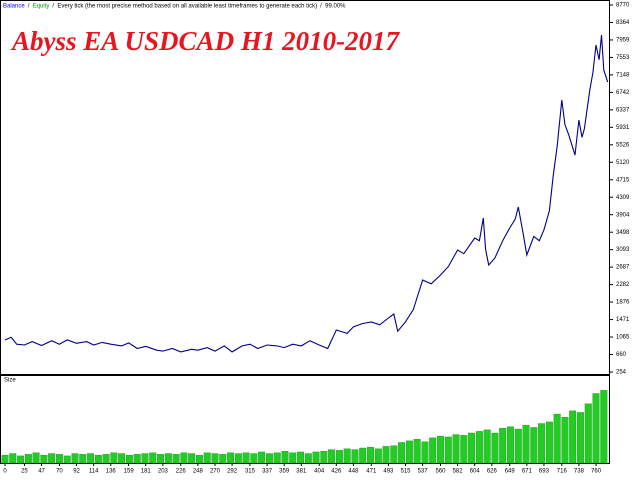 This screenshot has width=640, height=480. What do you see at coordinates (267, 472) in the screenshot?
I see `x-tick-label: 337` at bounding box center [267, 472].